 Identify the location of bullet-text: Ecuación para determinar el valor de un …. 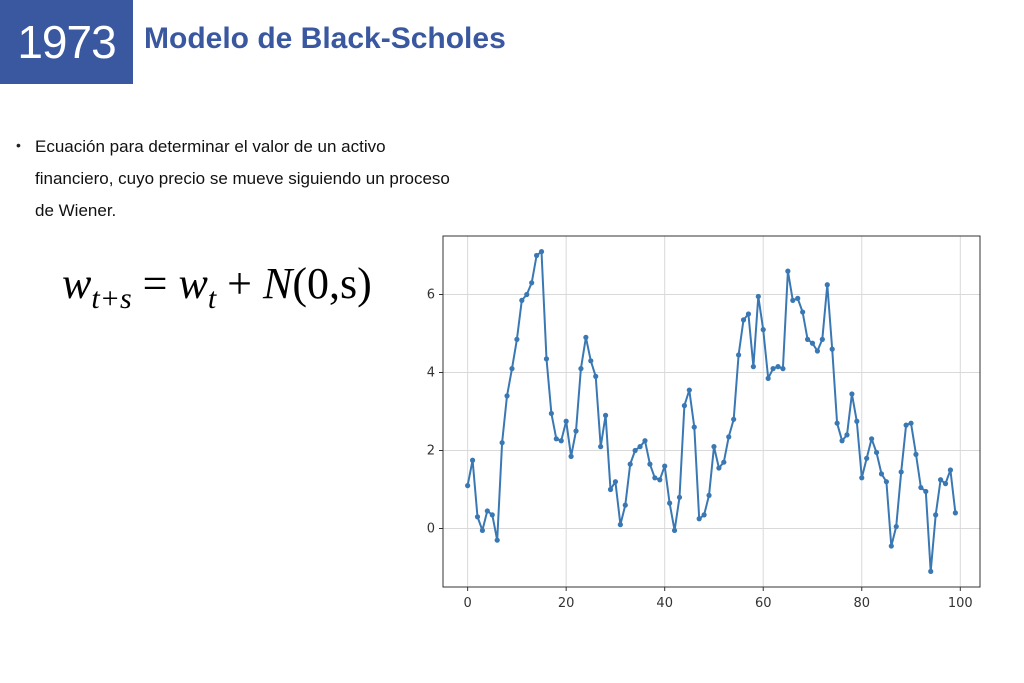
(242, 178).